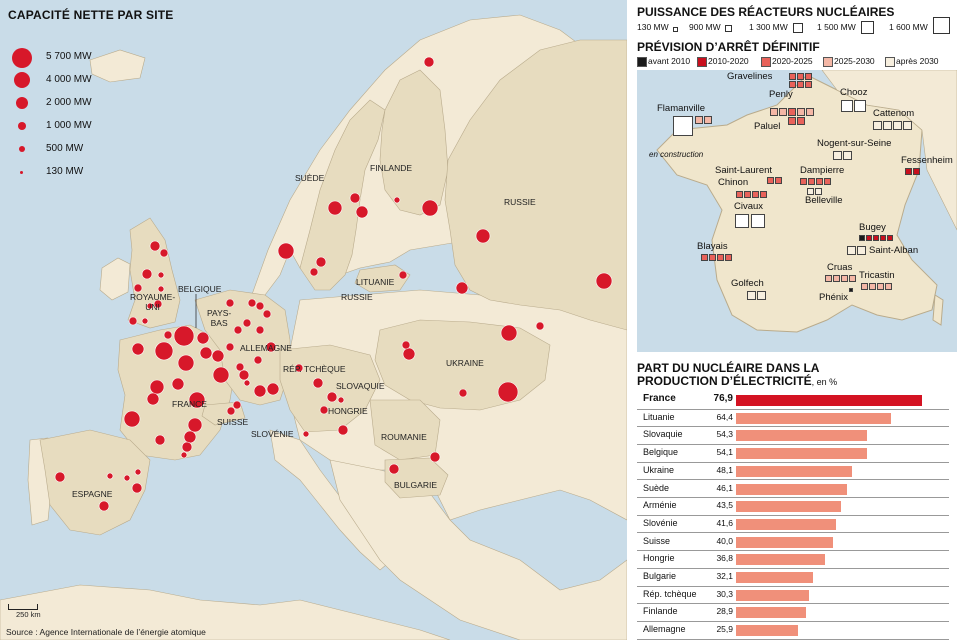  What do you see at coordinates (404, 437) in the screenshot?
I see `label-roumanie: ROUMANIE` at bounding box center [404, 437].